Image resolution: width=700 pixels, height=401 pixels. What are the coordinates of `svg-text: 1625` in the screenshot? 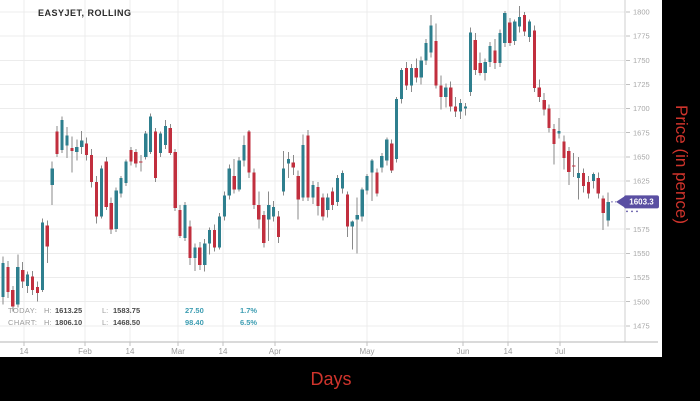 It's located at (641, 181).